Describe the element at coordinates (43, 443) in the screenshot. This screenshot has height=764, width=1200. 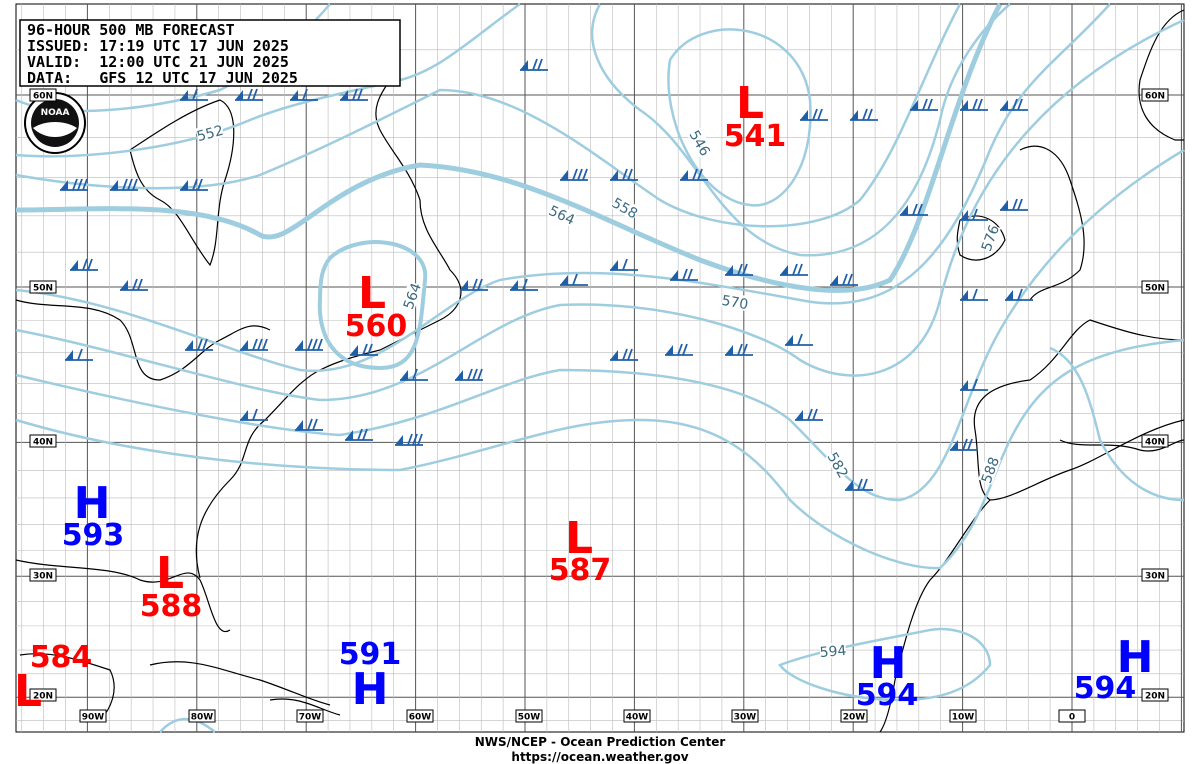
I see `lat-label: 40N` at that location.